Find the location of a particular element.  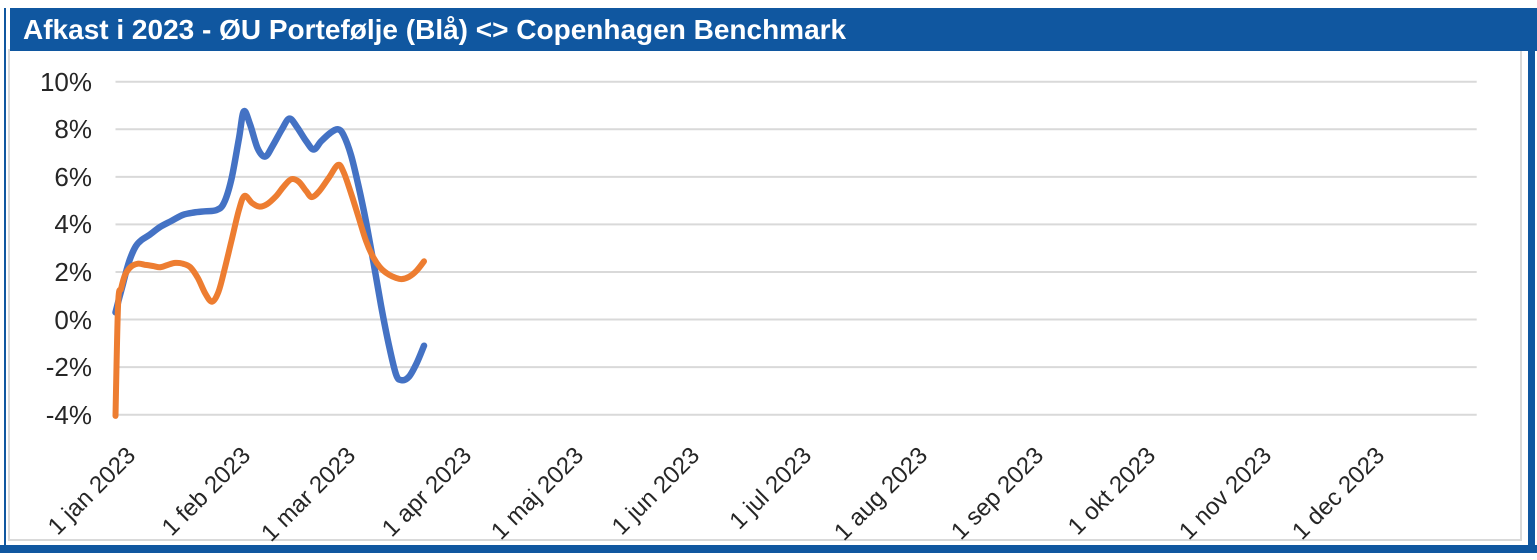

frame-border-right is located at coordinates (1531, 301).